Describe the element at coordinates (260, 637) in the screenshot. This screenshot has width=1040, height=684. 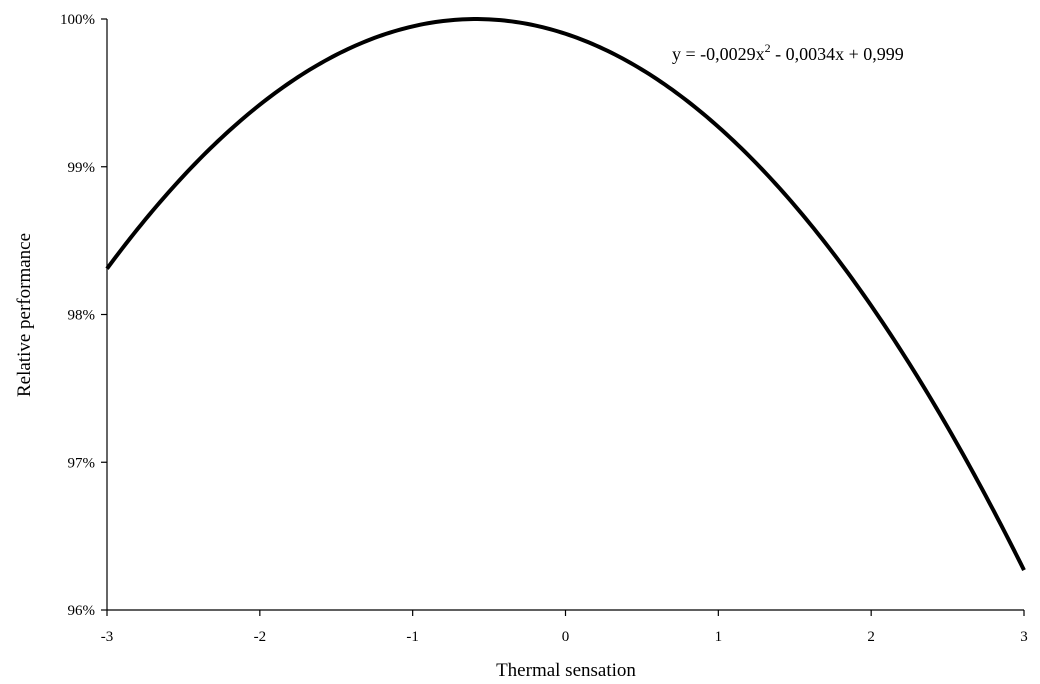
I see `x-tick-label: -2` at that location.